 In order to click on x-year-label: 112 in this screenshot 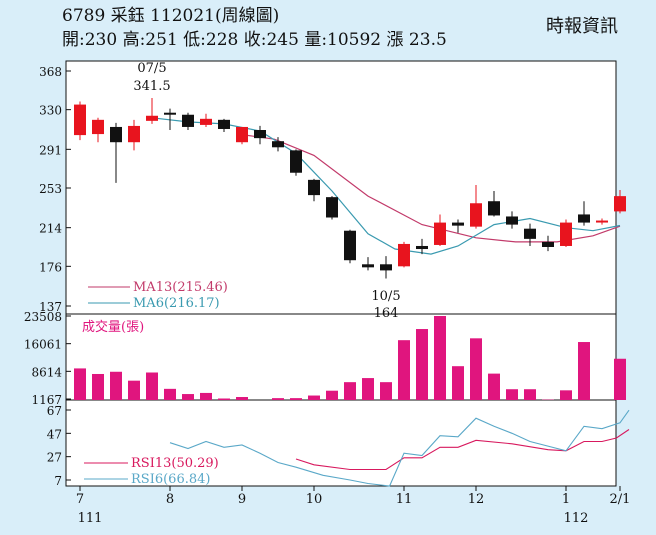, I will do `click(576, 518)`.